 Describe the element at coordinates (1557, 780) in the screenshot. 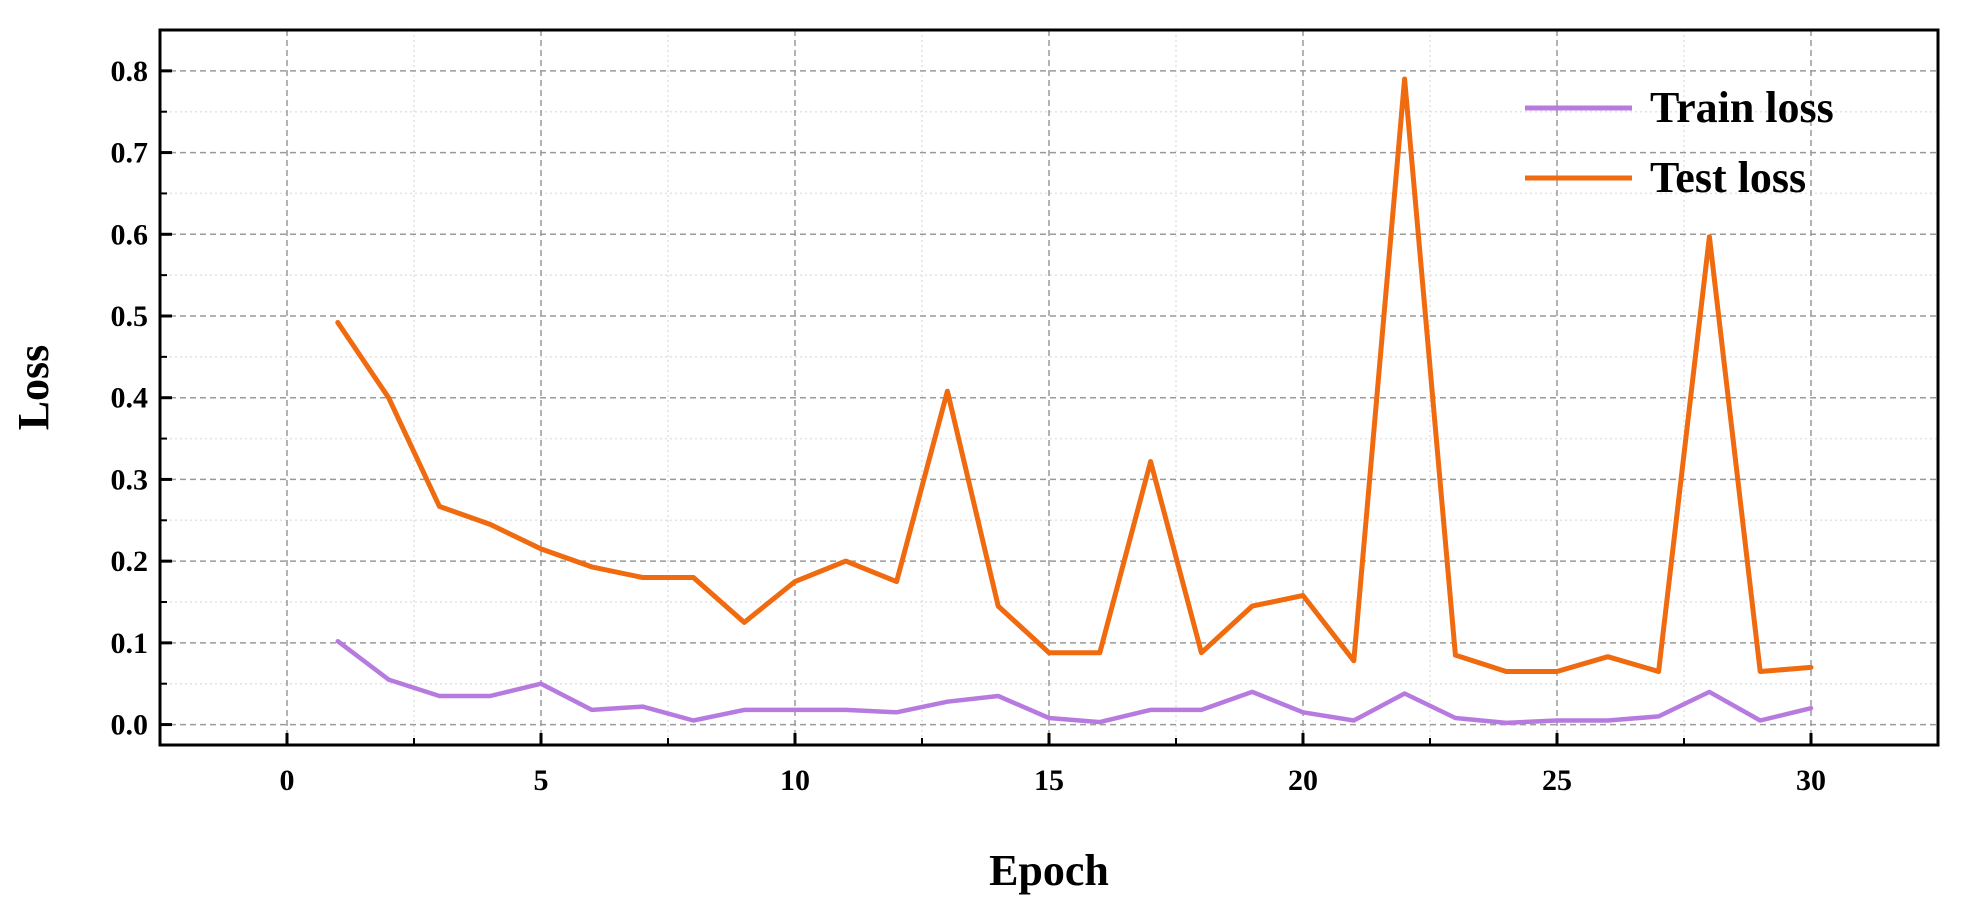

I see `x-tick-label: 25` at that location.